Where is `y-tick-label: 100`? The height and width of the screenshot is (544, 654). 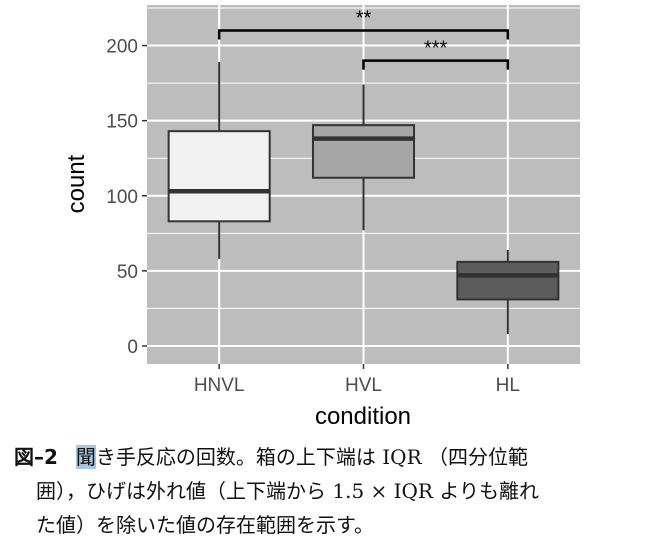 y-tick-label: 100 is located at coordinates (122, 197).